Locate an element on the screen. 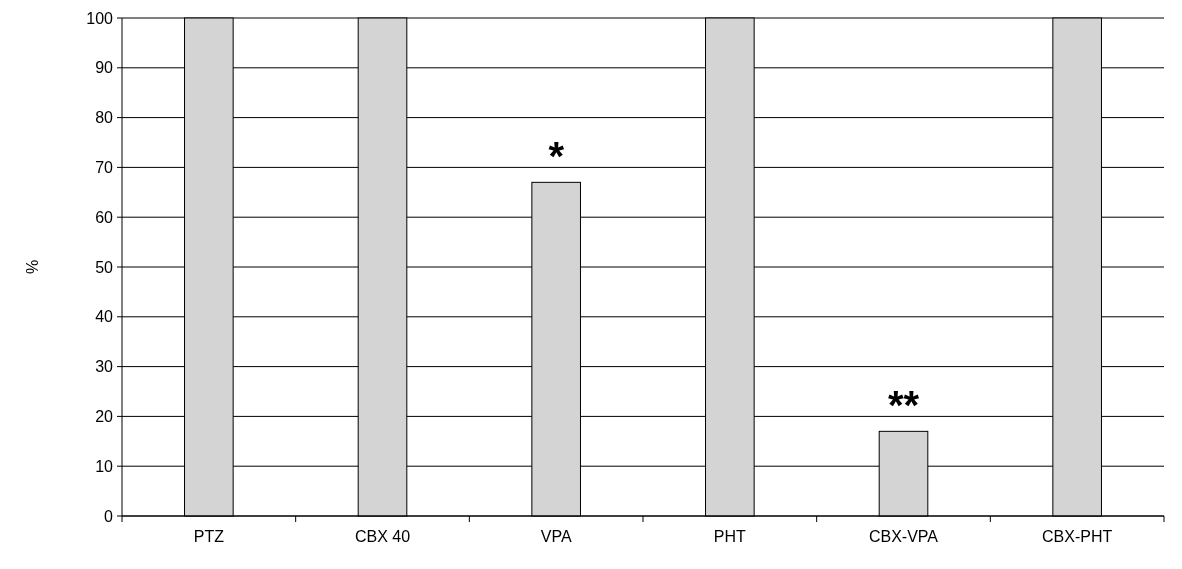  x-tick-label: PTZ is located at coordinates (209, 536).